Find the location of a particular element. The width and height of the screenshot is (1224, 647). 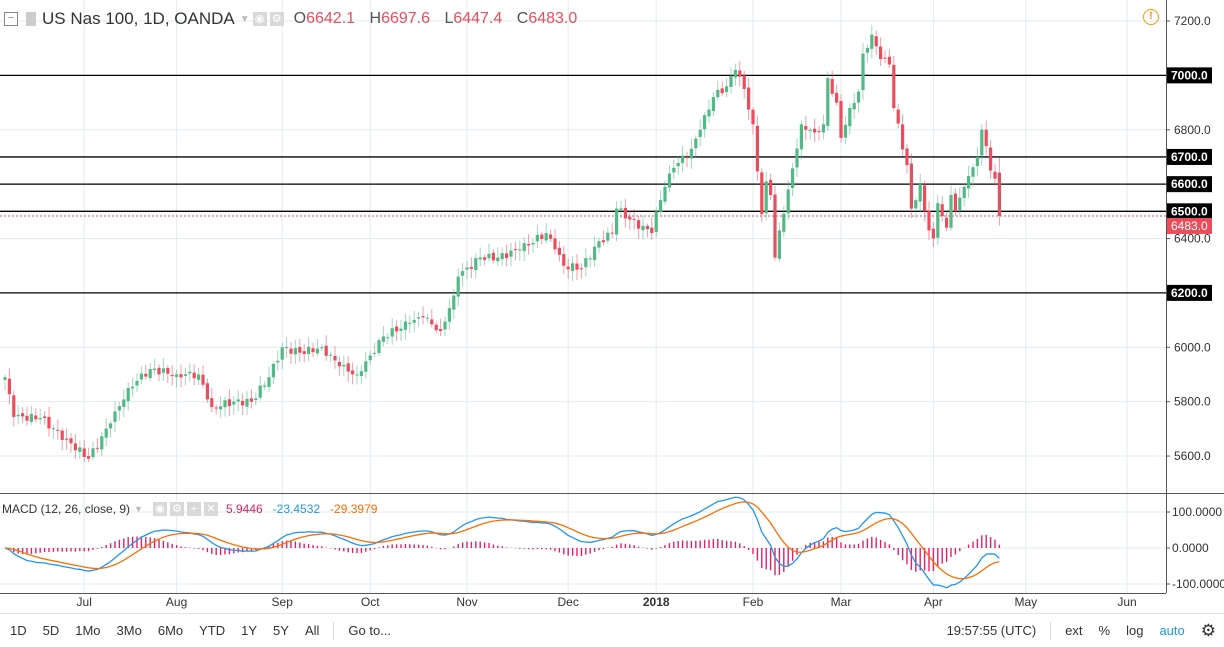

level-price-label: 6200.0 is located at coordinates (1189, 293).